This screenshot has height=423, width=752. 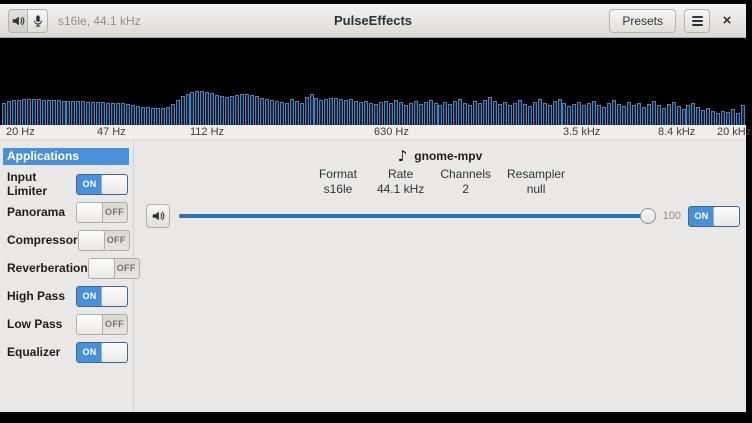 I want to click on meta-label: Rate, so click(x=400, y=174).